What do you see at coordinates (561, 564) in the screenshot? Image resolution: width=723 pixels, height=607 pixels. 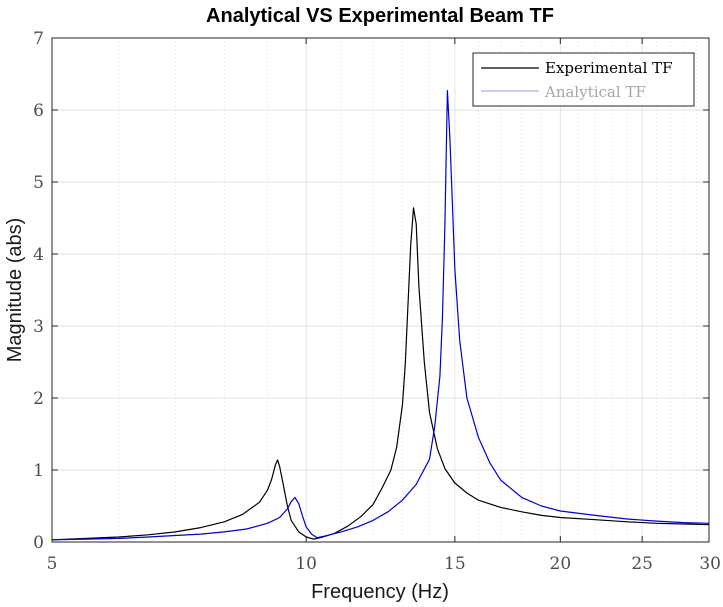 I see `x-tick-label: 20` at bounding box center [561, 564].